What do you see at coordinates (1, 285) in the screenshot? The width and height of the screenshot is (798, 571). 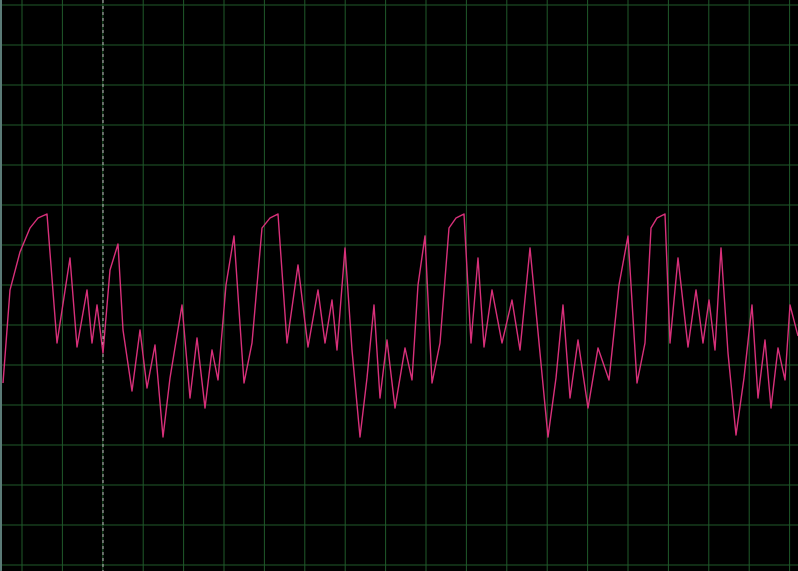 I see `screen-left-edge` at bounding box center [1, 285].